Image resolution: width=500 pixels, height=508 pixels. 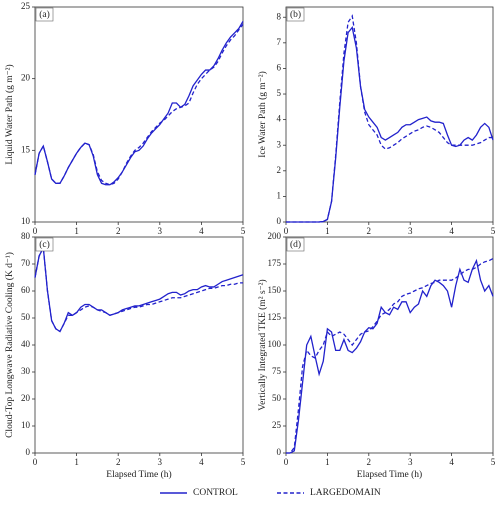 I want to click on legend-label: LARGEDOMAIN, so click(x=345, y=493).